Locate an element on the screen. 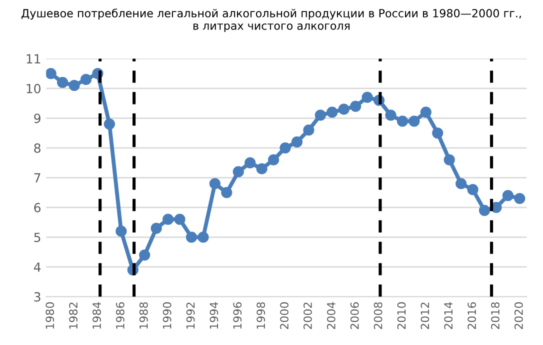 This screenshot has height=345, width=543. x-tick-label: 1998 is located at coordinates (261, 315).